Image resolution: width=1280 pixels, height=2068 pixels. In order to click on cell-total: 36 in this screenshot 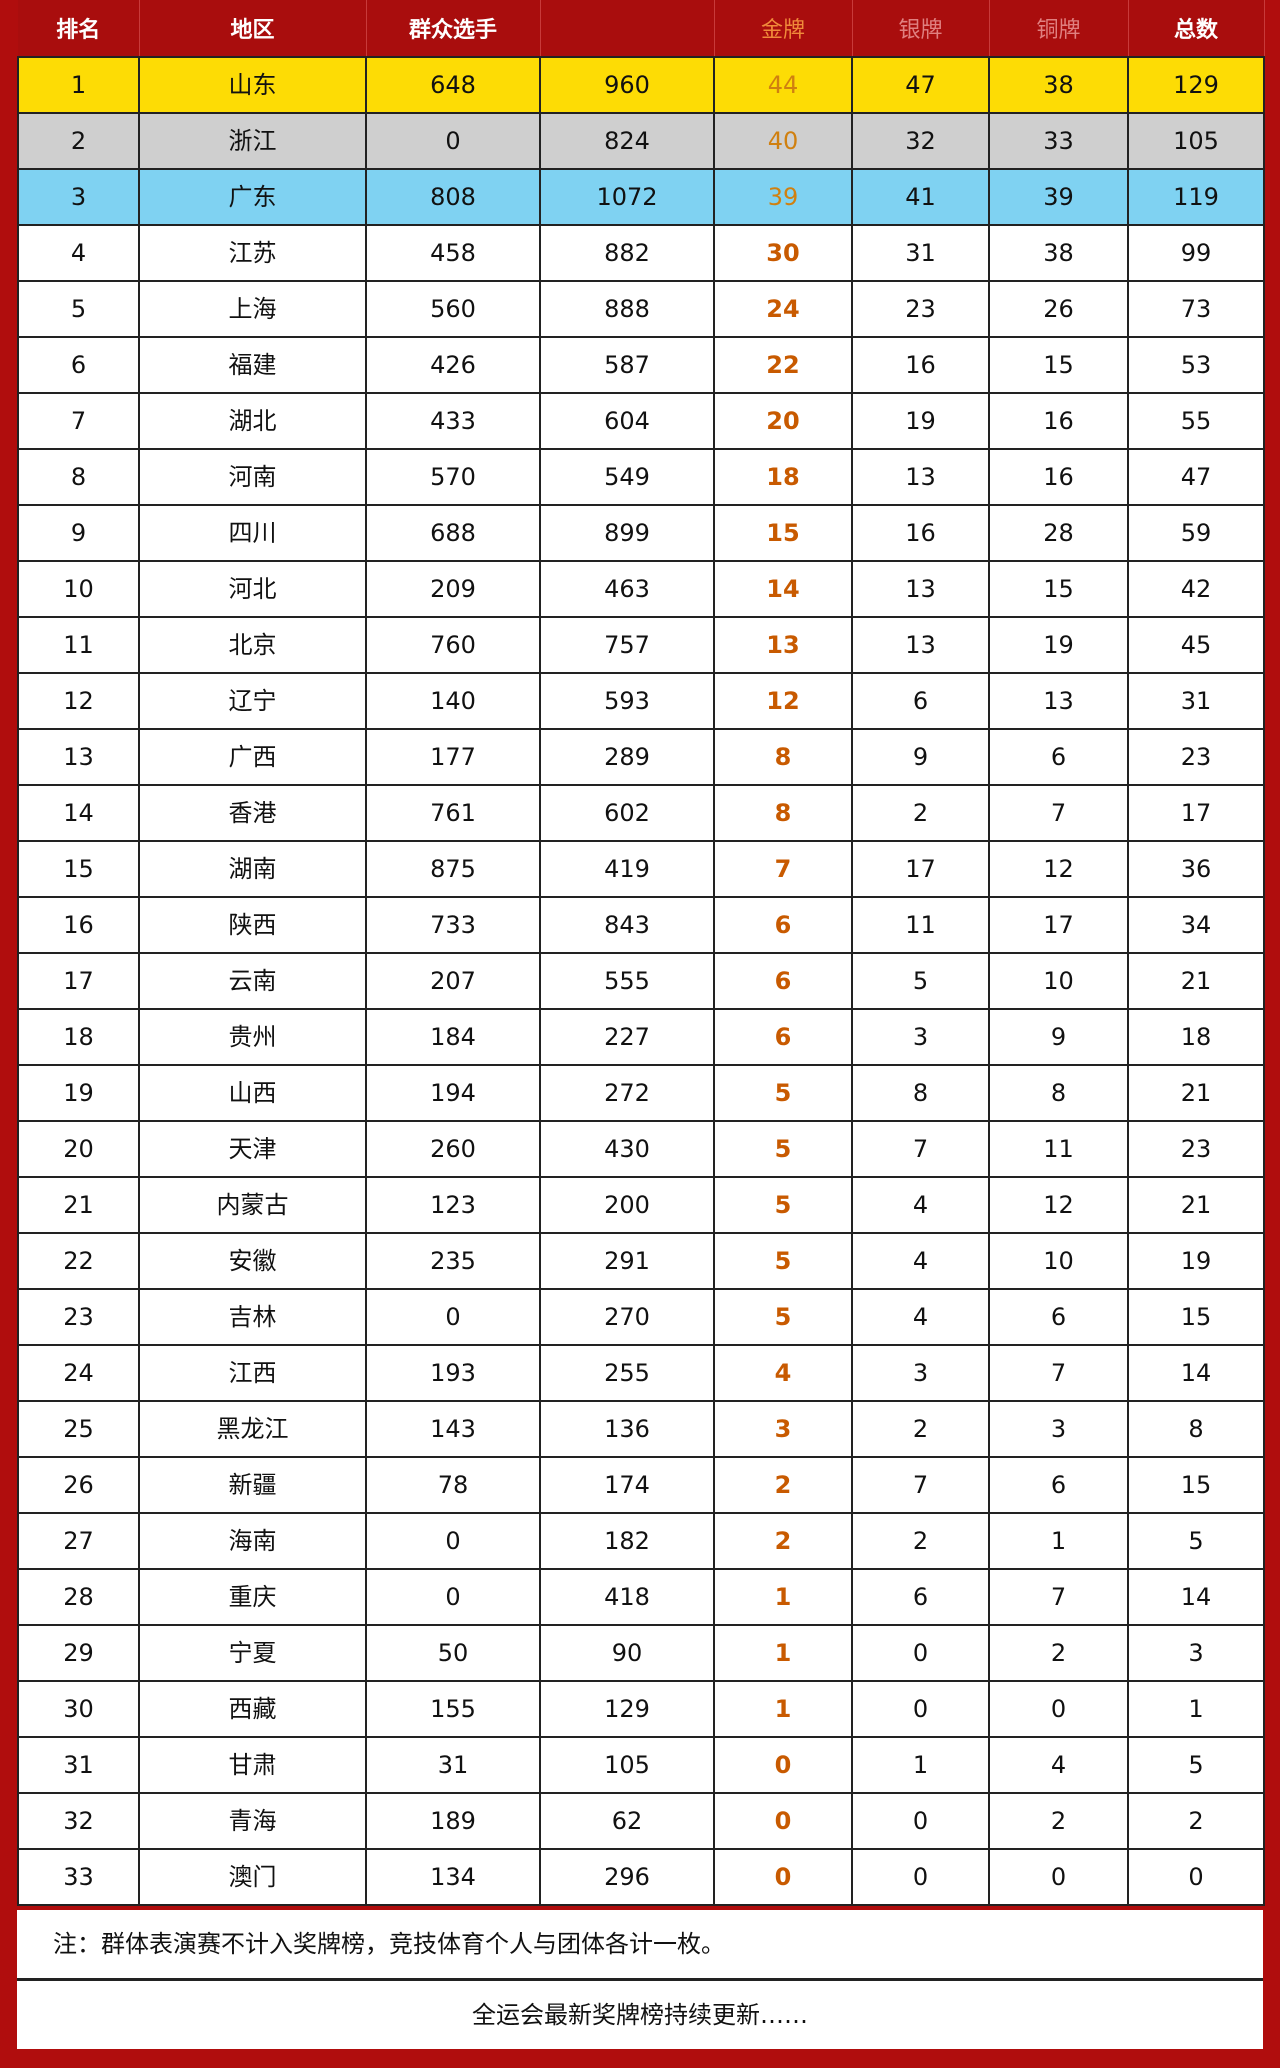, I will do `click(1196, 869)`.